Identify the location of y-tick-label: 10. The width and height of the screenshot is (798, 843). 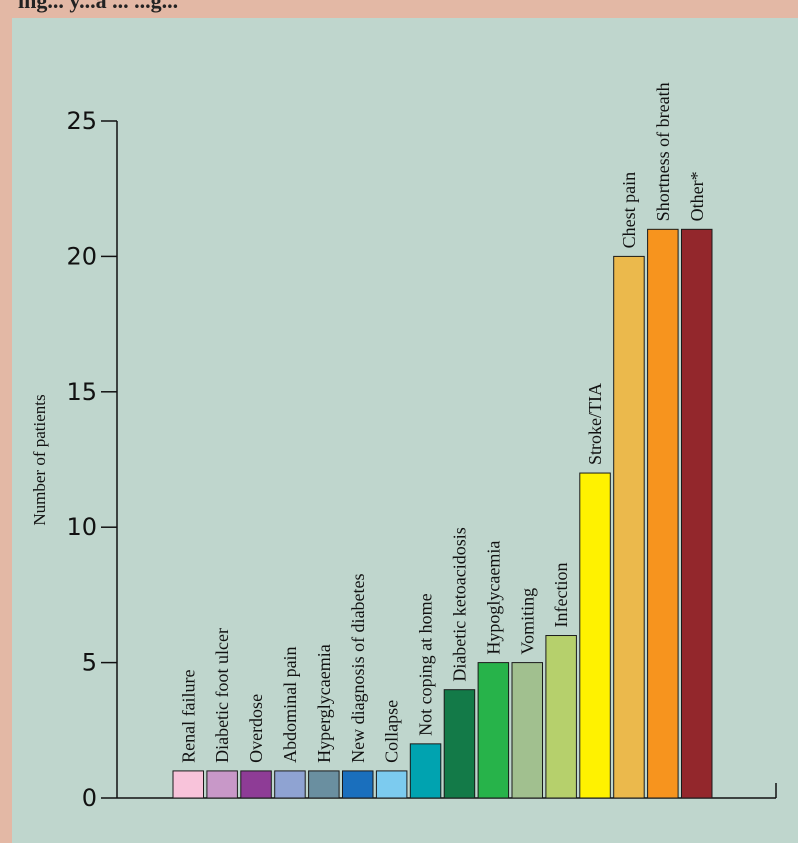
(81, 527).